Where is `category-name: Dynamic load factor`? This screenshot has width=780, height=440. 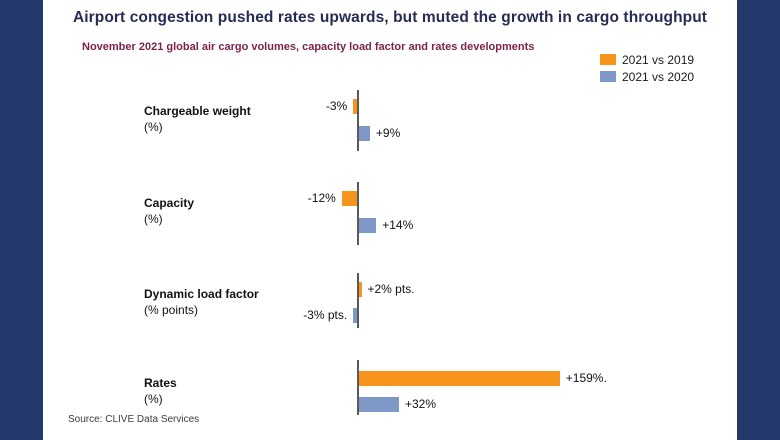 category-name: Dynamic load factor is located at coordinates (201, 293).